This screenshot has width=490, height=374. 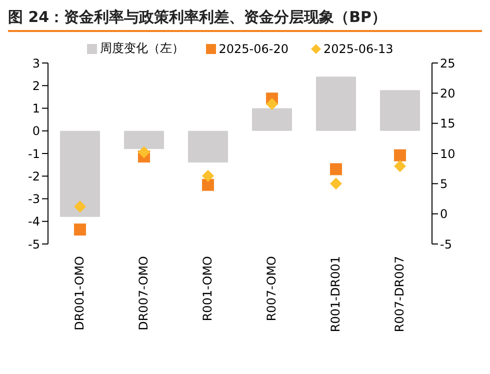 I want to click on legend-label: 周度变化（左）, so click(x=142, y=48).